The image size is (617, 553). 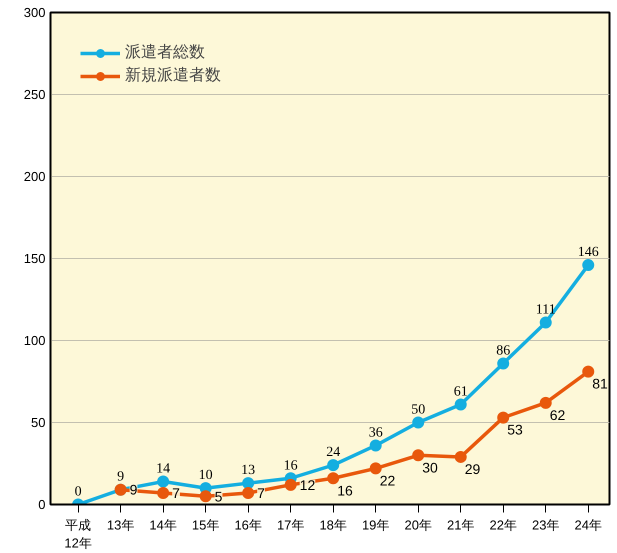 I want to click on x-tick-label: 20年, so click(x=418, y=525).